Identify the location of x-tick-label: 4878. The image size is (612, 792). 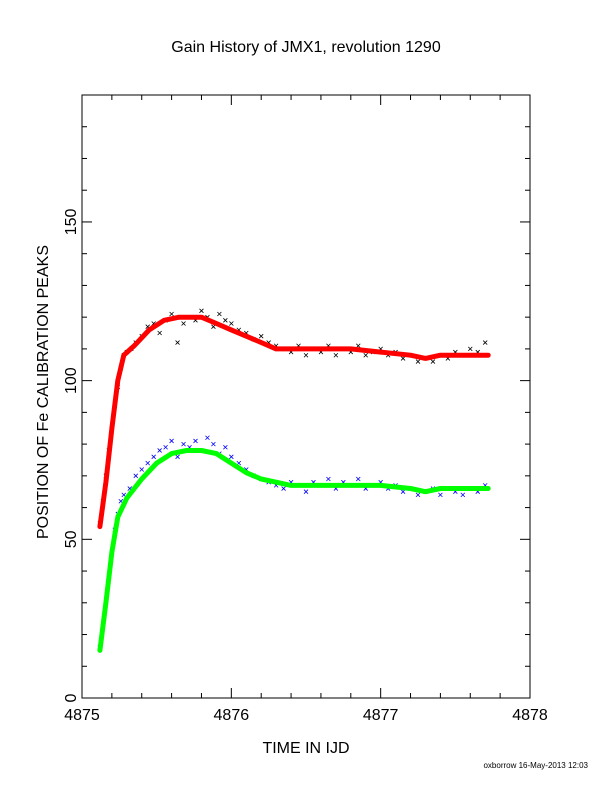
(530, 715).